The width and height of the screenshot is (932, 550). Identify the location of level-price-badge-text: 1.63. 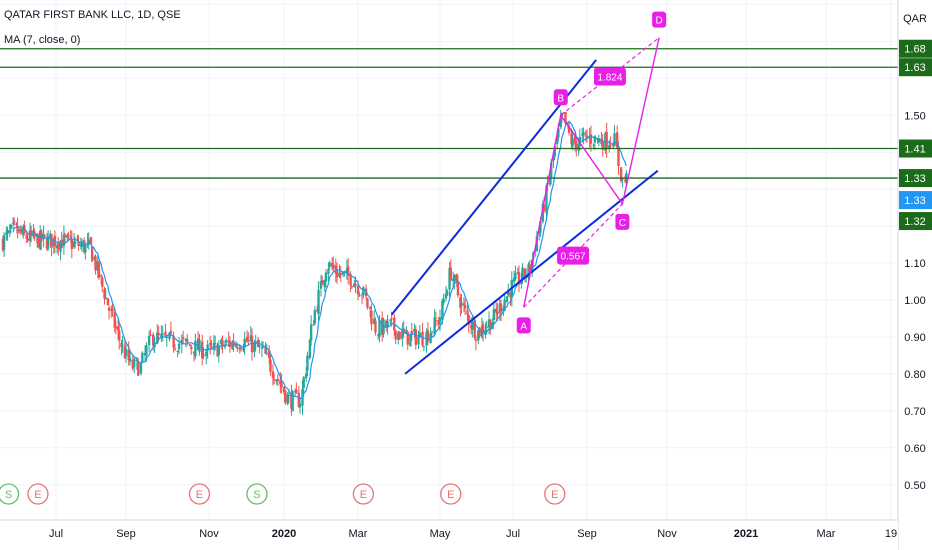
(914, 68).